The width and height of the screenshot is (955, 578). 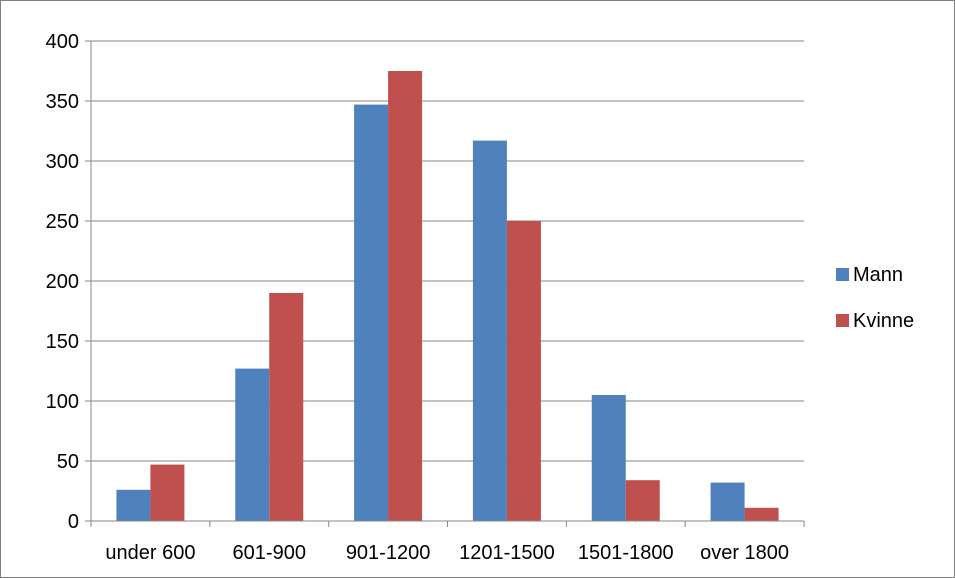 I want to click on y-tick-label: 400, so click(x=62, y=42).